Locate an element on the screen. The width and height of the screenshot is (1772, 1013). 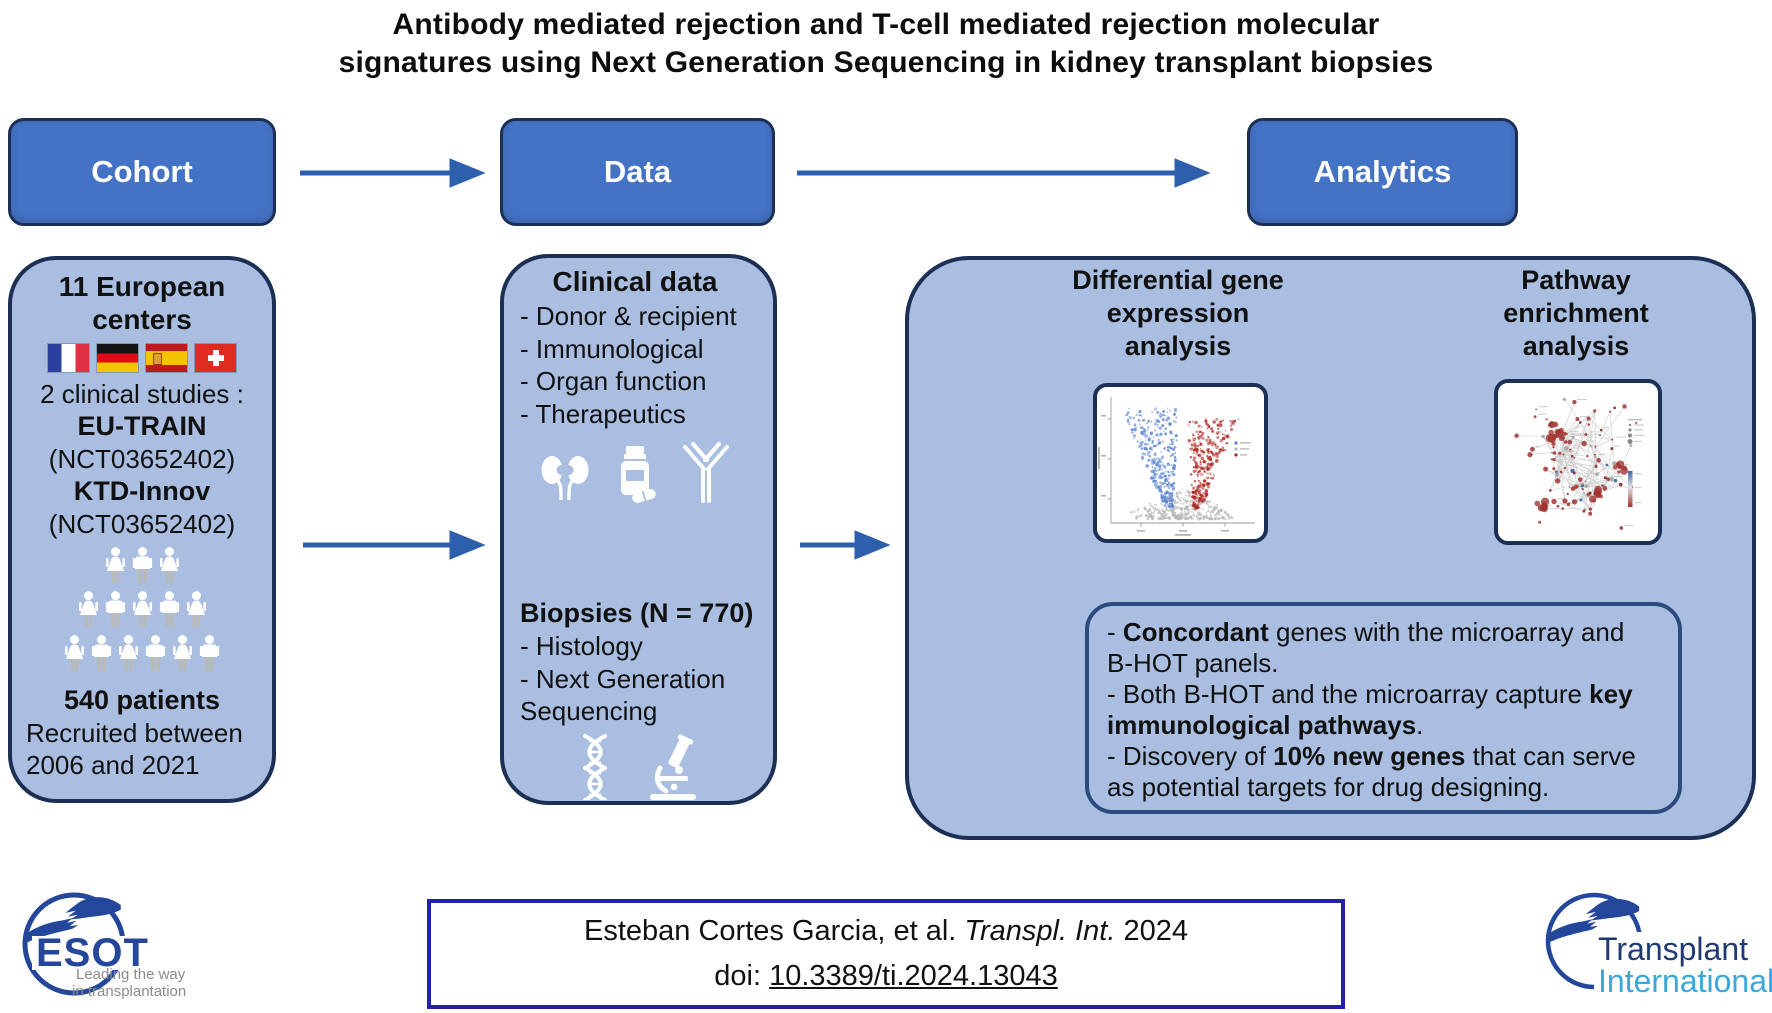
clinical-item: - Immunological is located at coordinates (612, 348).